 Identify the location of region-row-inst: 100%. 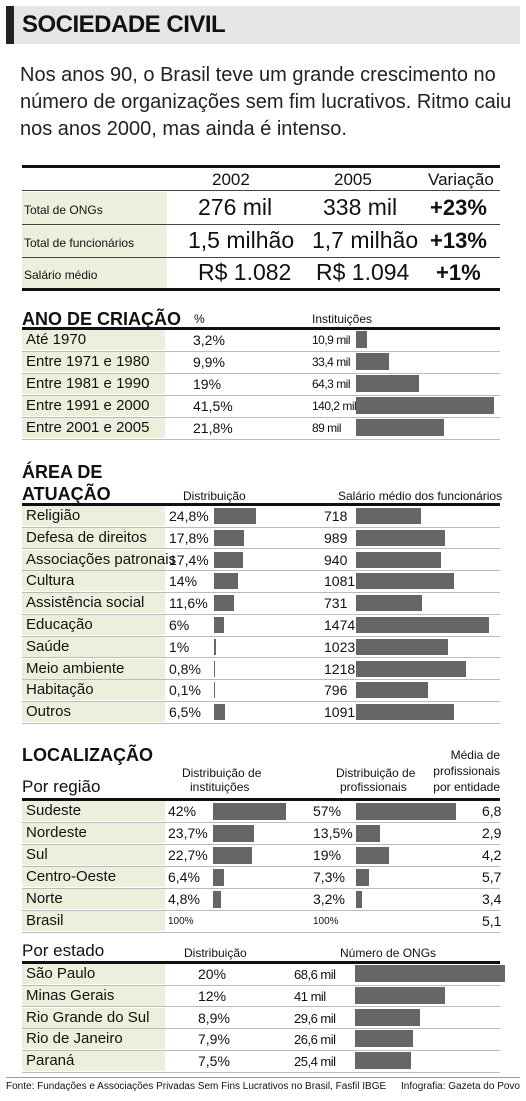
(181, 921).